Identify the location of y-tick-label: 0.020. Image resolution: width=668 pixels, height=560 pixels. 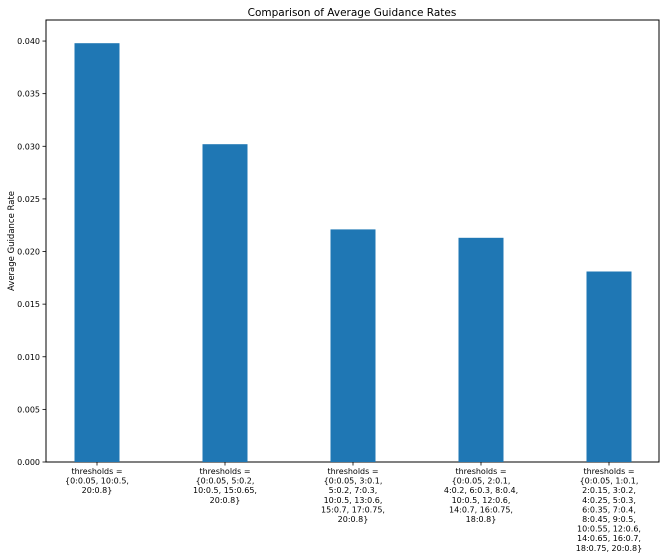
(28, 252).